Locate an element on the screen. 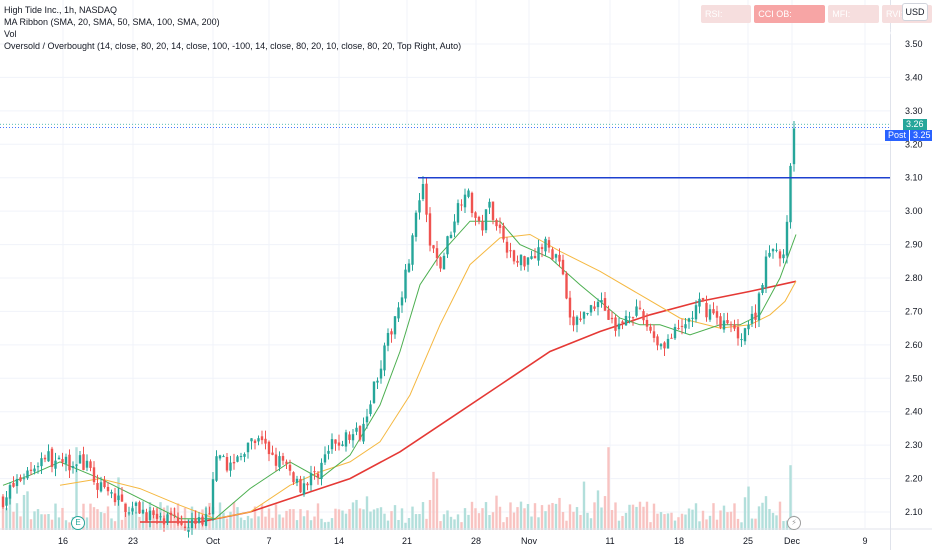 The width and height of the screenshot is (932, 555). dividend-event-icon: ⚡ is located at coordinates (794, 523).